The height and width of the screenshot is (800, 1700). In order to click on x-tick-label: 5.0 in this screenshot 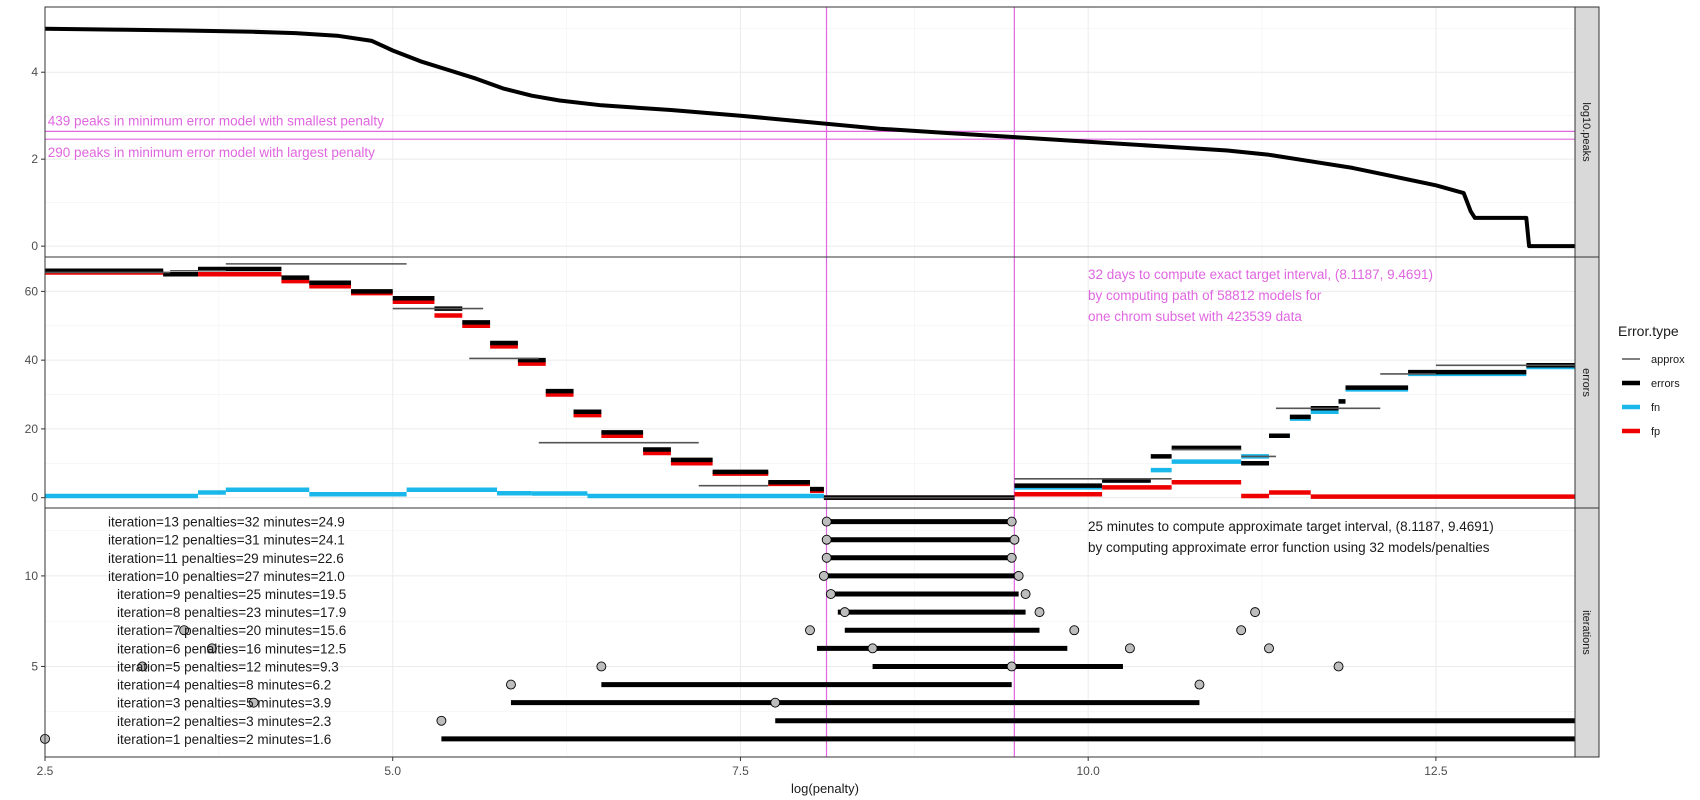, I will do `click(392, 771)`.